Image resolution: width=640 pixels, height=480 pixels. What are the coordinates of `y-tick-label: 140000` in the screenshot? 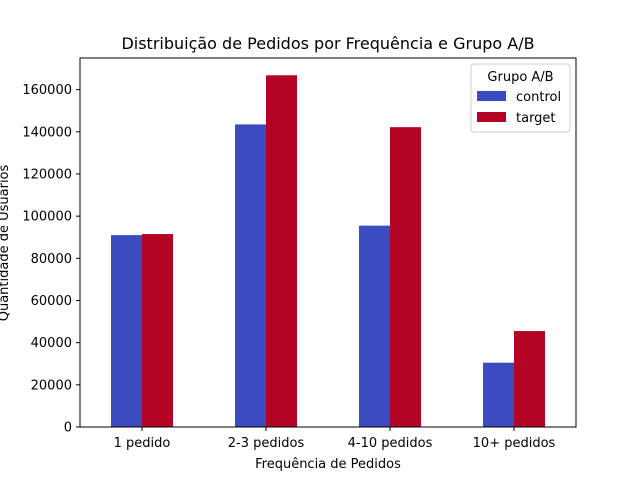 It's located at (47, 132).